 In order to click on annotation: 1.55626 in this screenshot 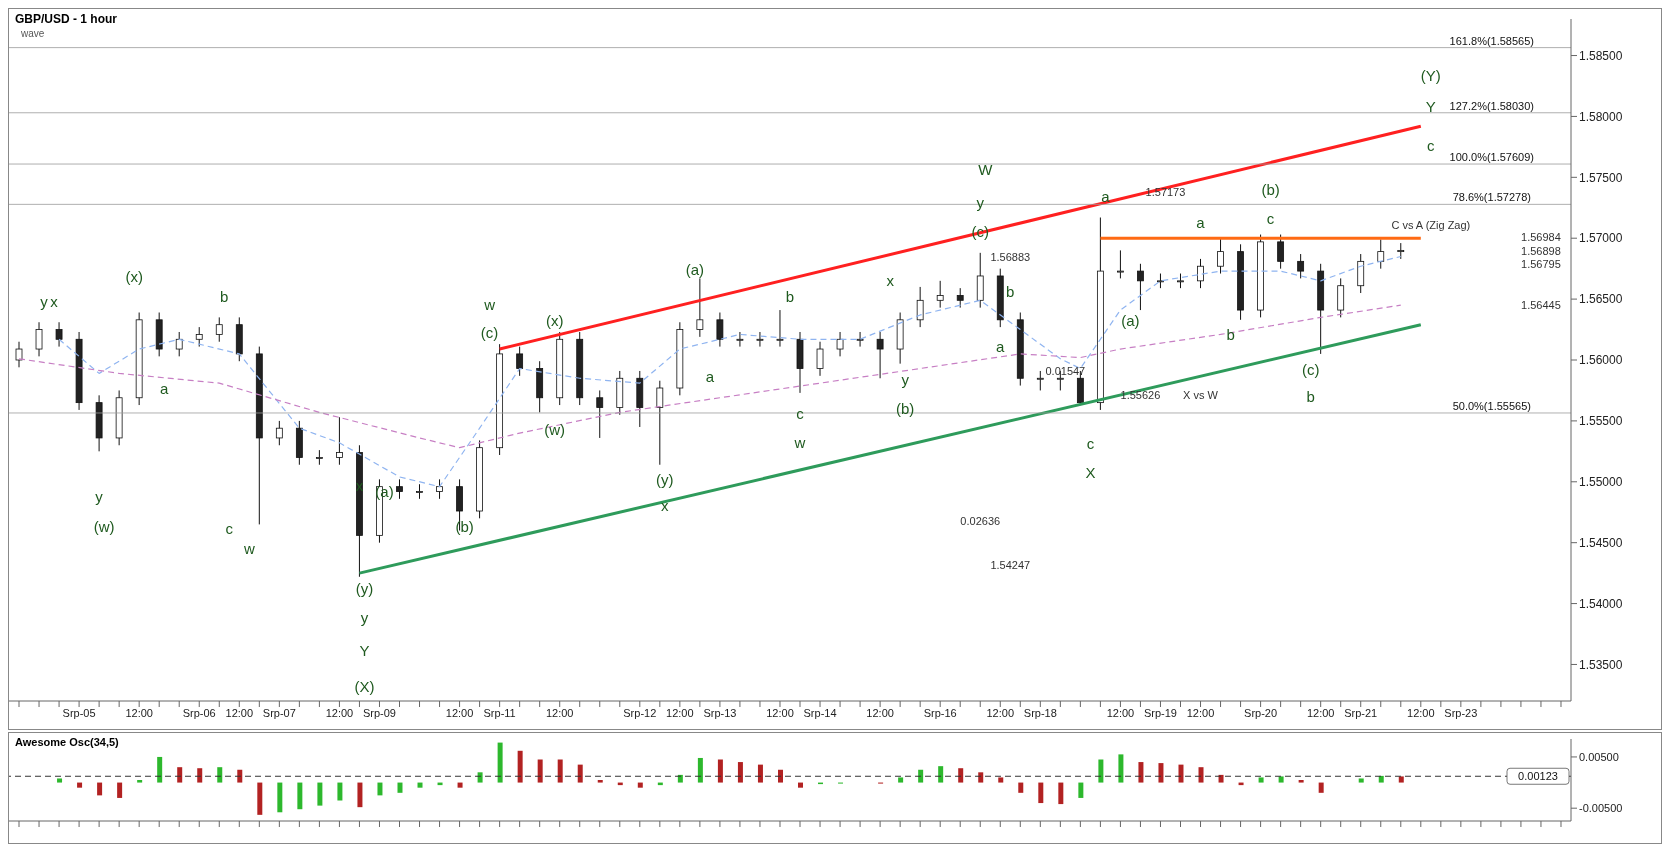, I will do `click(1140, 395)`.